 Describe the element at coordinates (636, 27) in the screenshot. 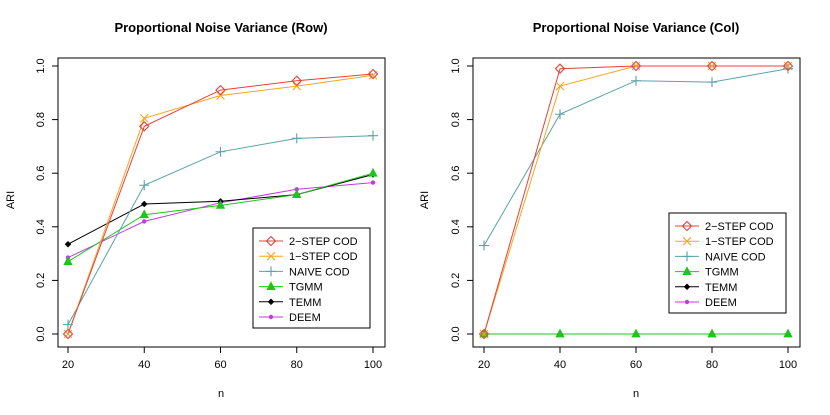

I see `chart-title: Proportional Noise Variance (Col)` at that location.